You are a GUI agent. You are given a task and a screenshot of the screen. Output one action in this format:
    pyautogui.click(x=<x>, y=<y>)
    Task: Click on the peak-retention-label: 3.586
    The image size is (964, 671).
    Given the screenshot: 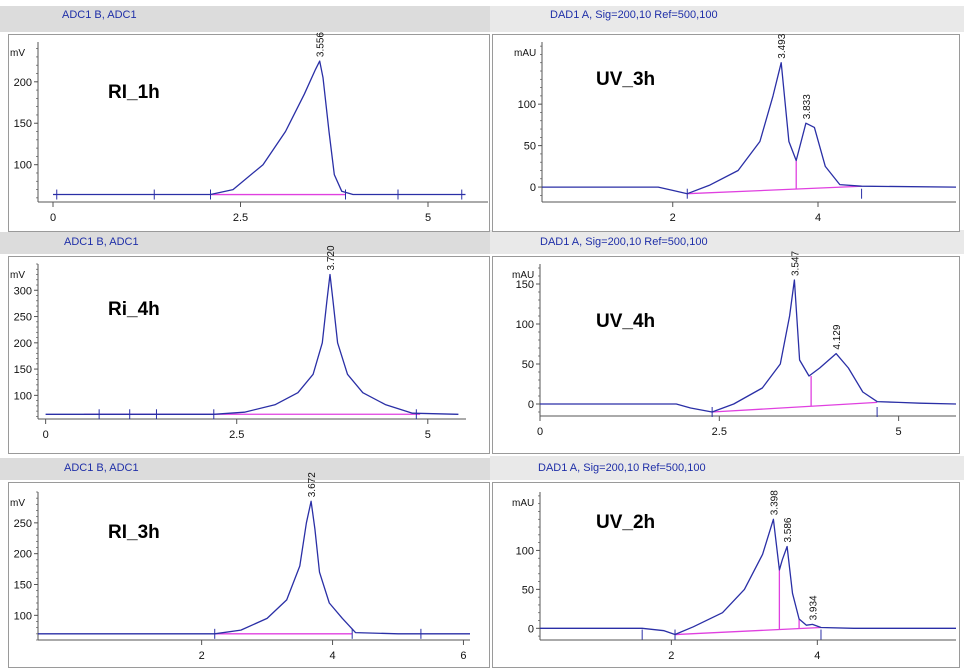 What is the action you would take?
    pyautogui.click(x=788, y=529)
    